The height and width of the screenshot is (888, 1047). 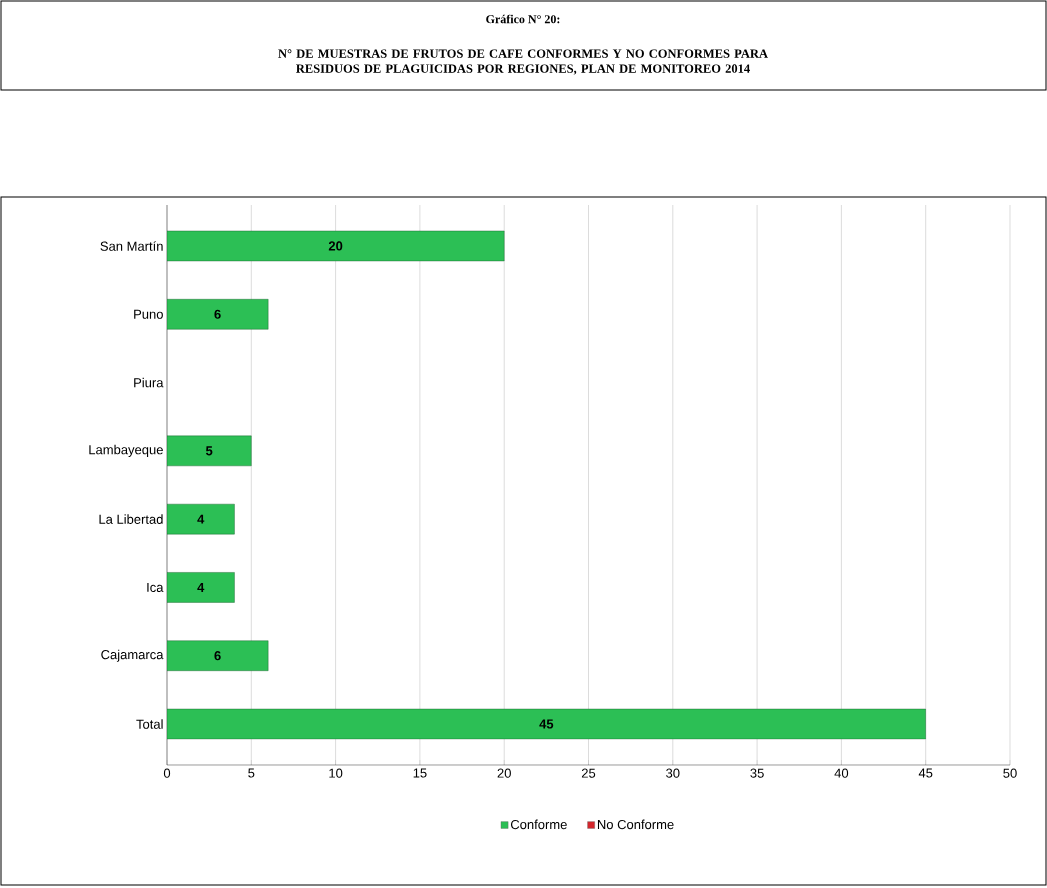 I want to click on x-tick-label: 15, so click(x=420, y=773).